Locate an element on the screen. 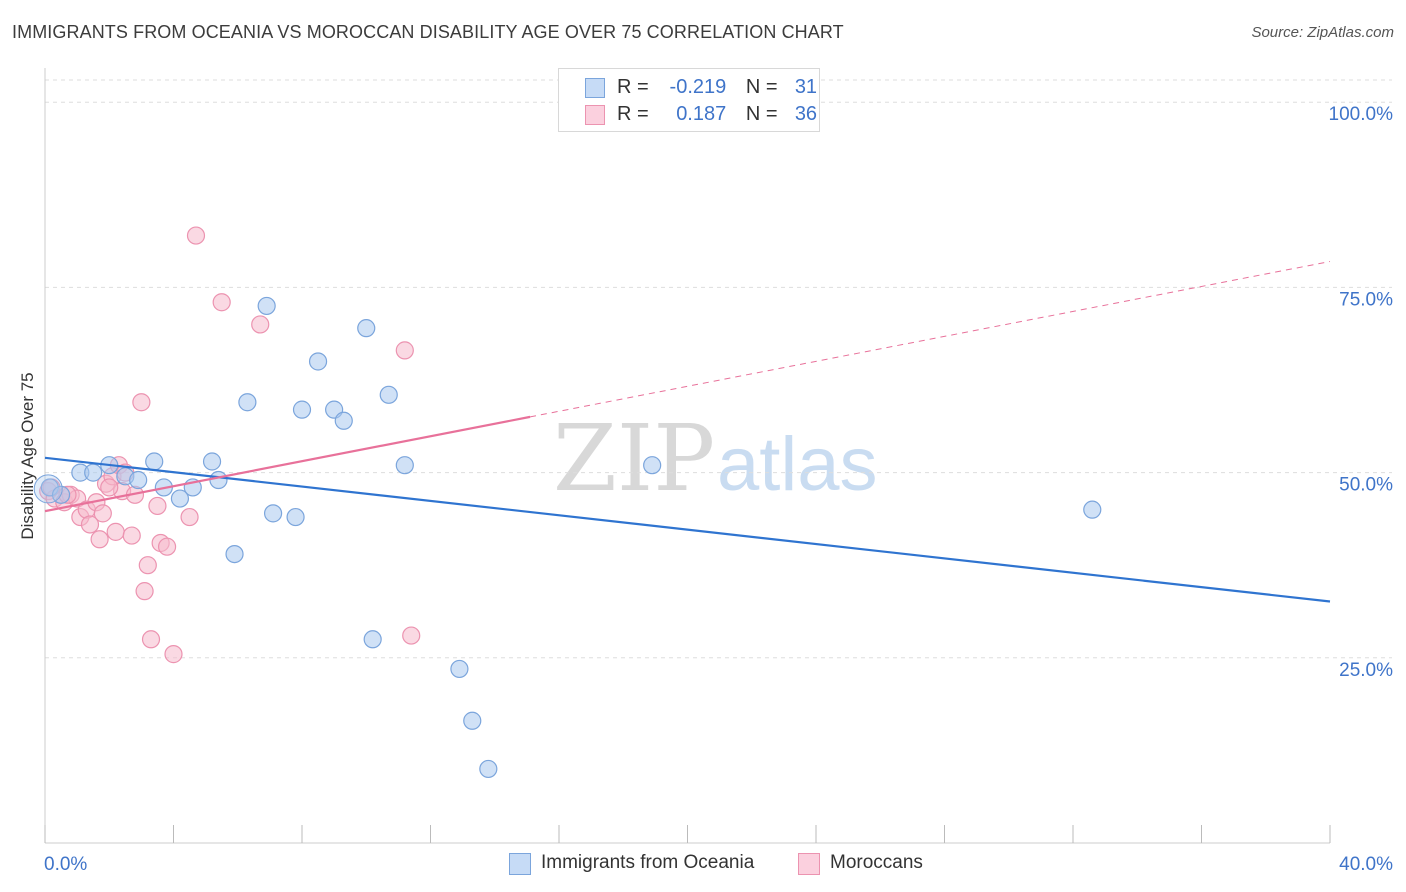 This screenshot has height=892, width=1406. y-tick-label: 100.0% is located at coordinates (1361, 114).